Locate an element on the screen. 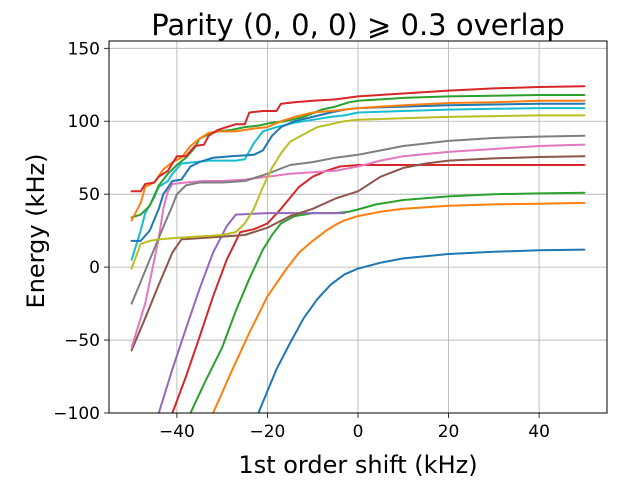  y-axis-label: Energy (kHz) is located at coordinates (36, 231).